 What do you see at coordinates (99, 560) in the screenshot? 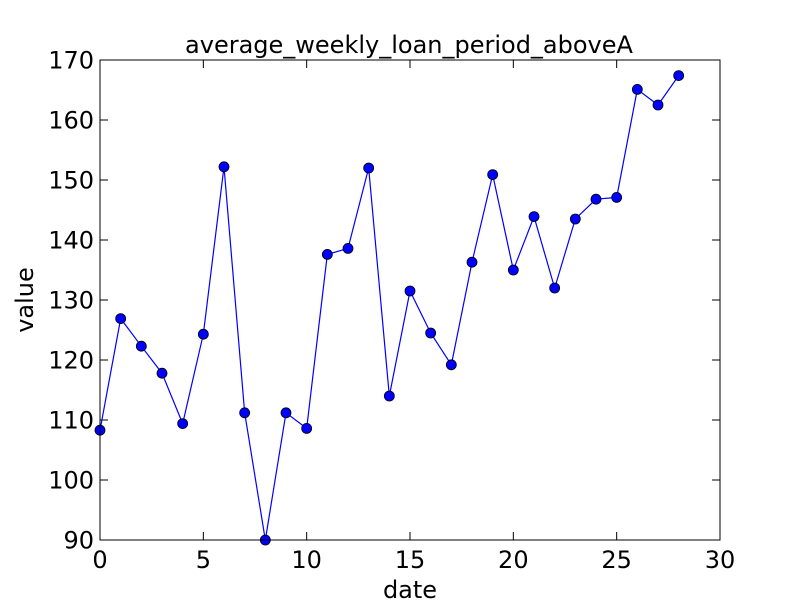
I see `x-tick-label: 0` at bounding box center [99, 560].